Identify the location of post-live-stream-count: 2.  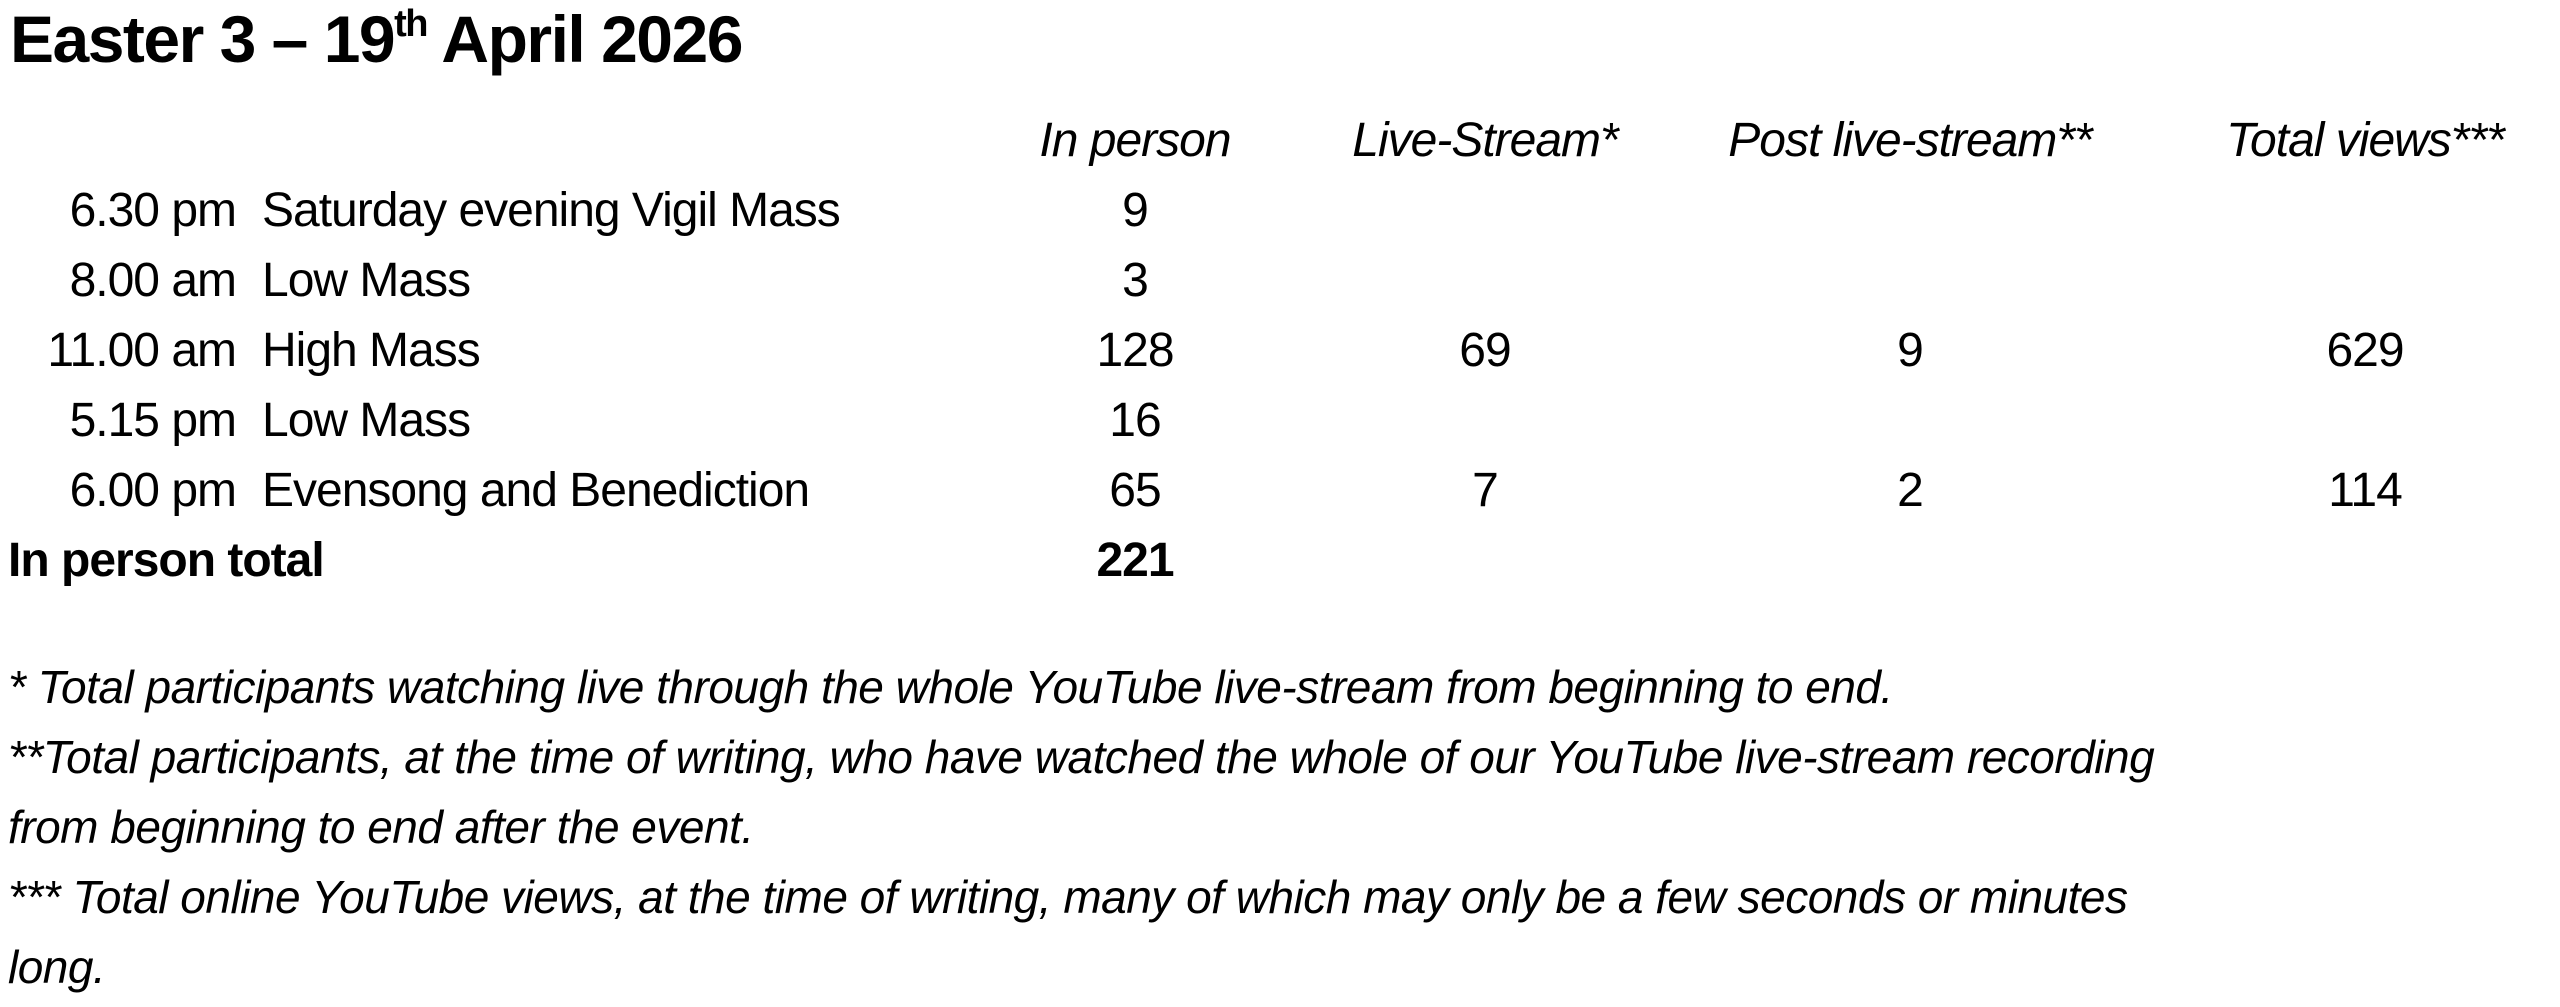
(1910, 490).